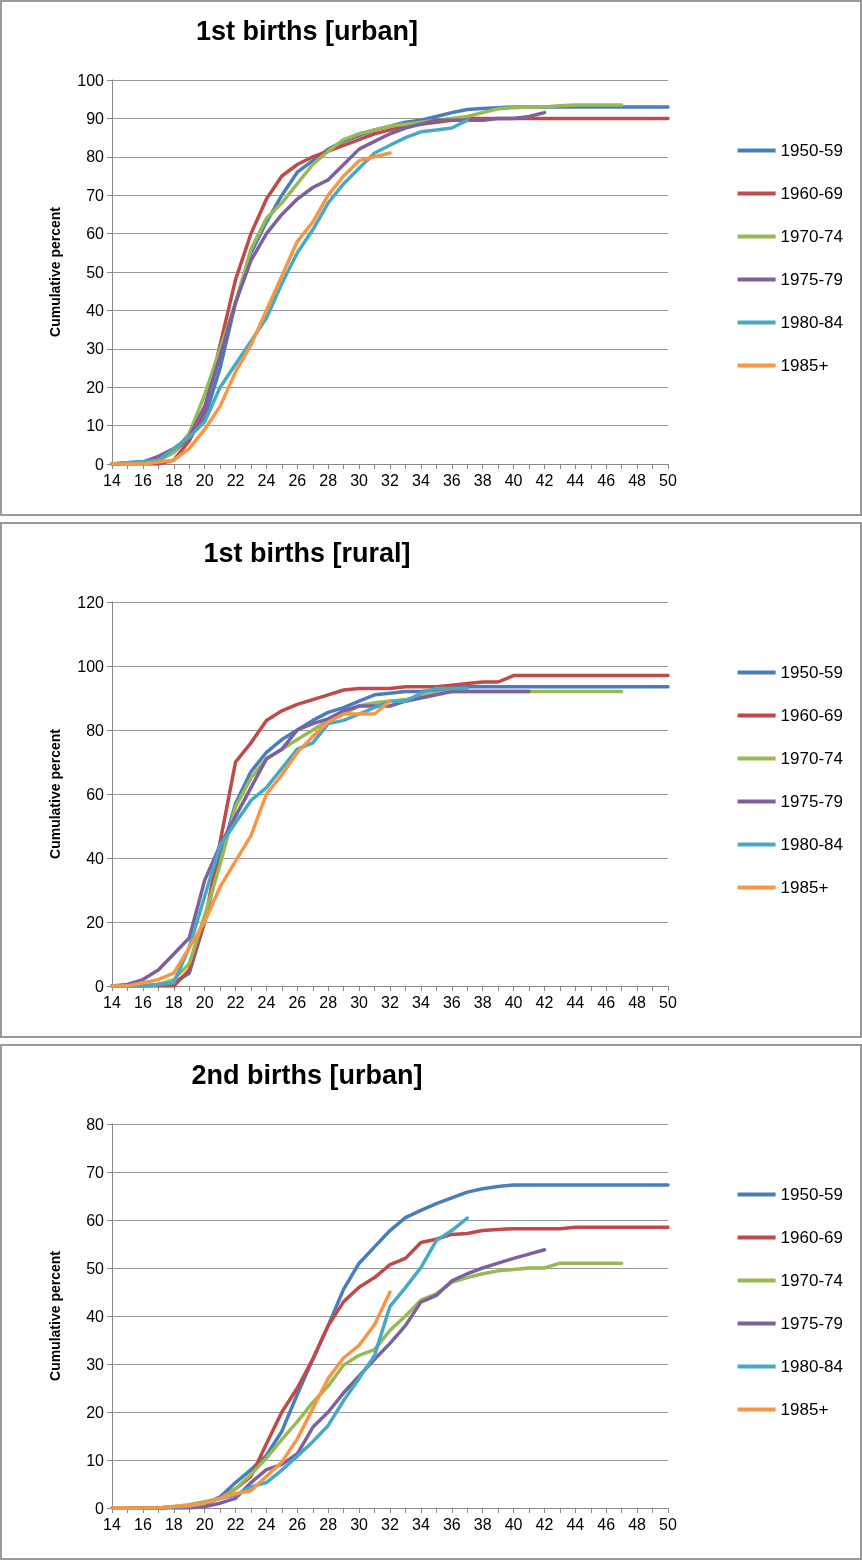 The image size is (862, 1566). What do you see at coordinates (95, 118) in the screenshot?
I see `y-tick-label: 90` at bounding box center [95, 118].